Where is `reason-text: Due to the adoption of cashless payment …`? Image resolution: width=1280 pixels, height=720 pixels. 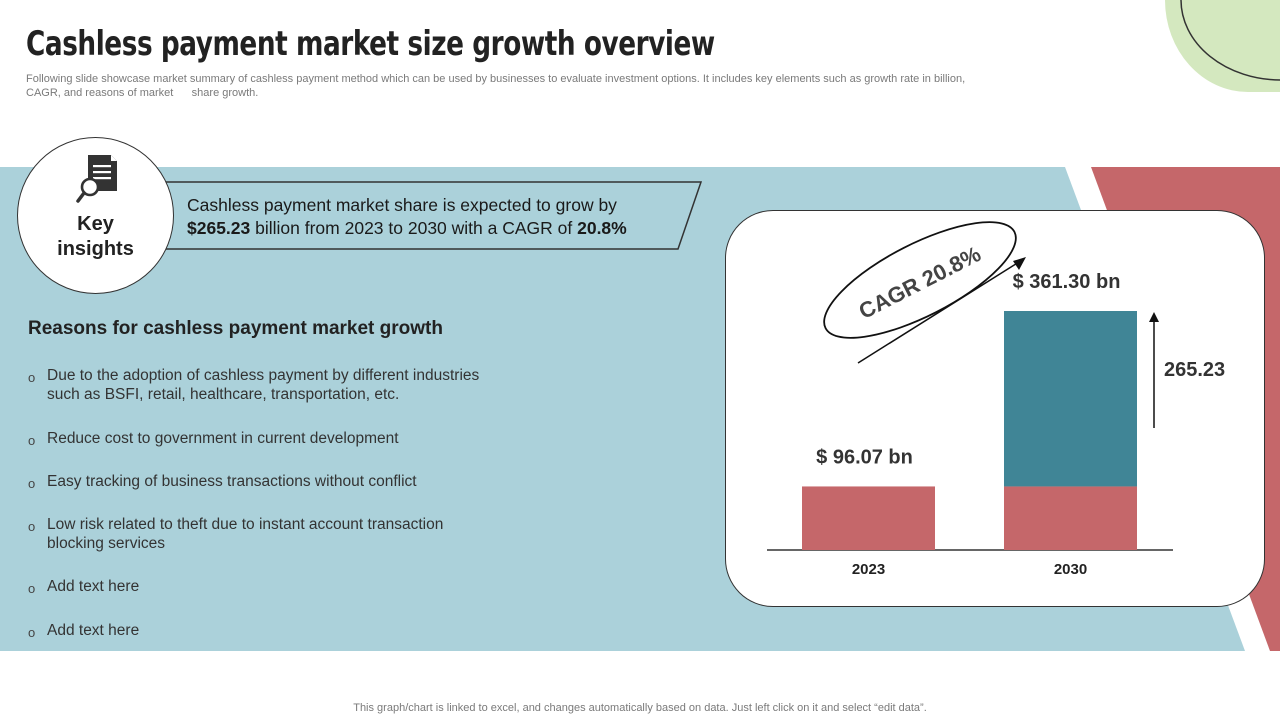
reason-text: Due to the adoption of cashless payment … is located at coordinates (263, 385).